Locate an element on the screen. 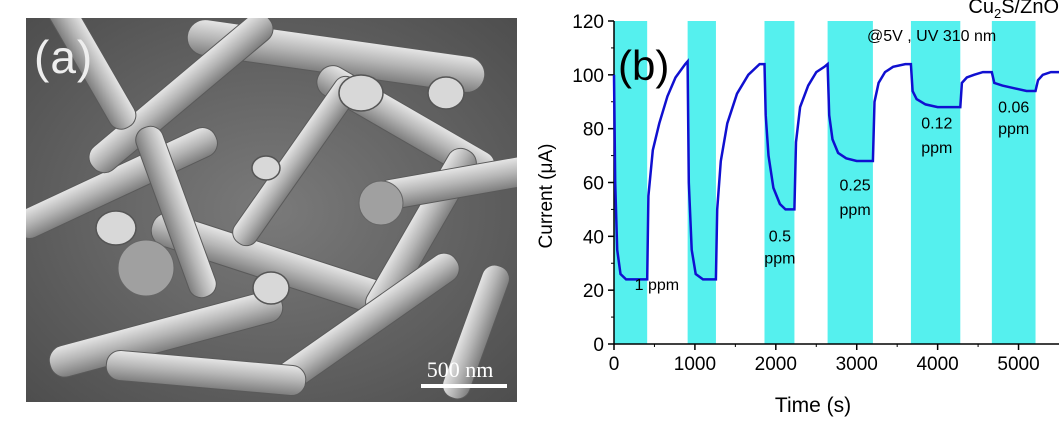  annotation-label: 0.12 is located at coordinates (936, 124).